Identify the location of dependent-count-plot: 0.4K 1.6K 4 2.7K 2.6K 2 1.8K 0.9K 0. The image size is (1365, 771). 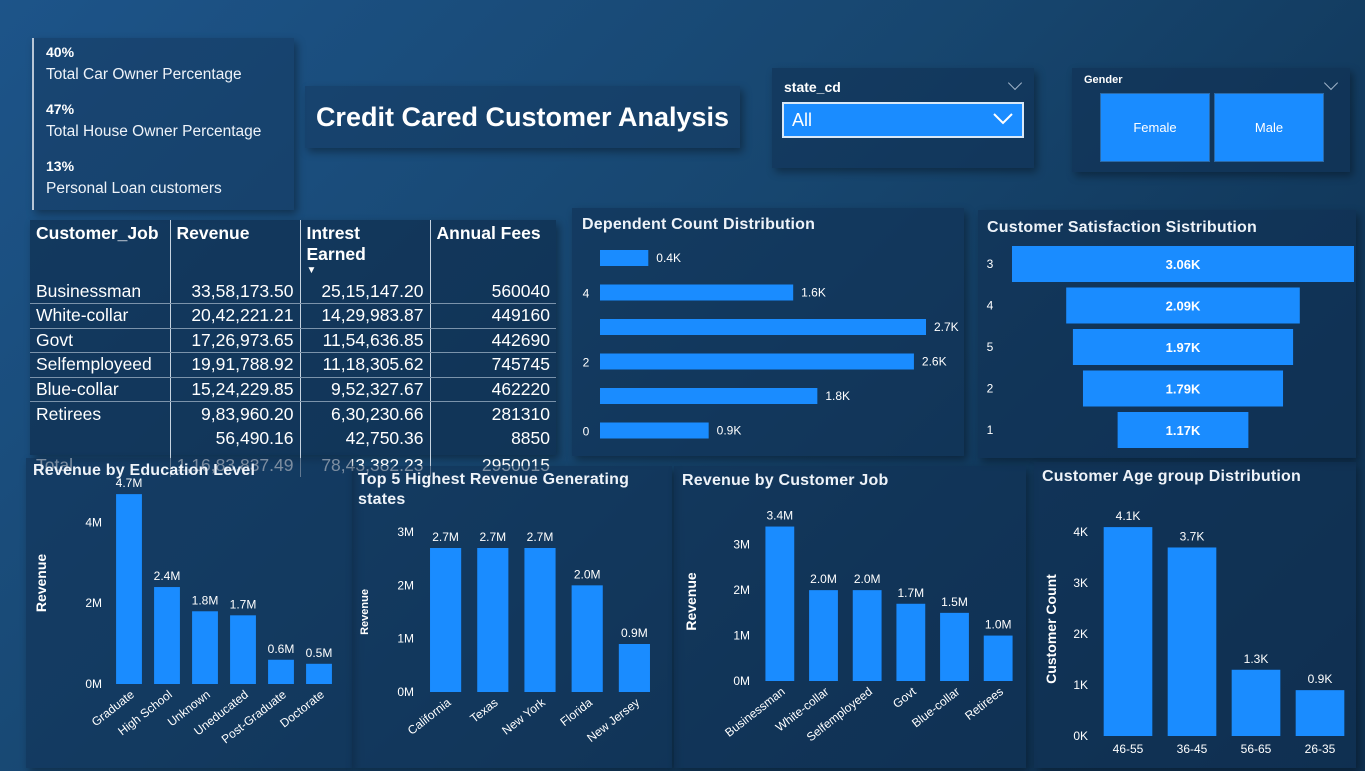
(771, 344).